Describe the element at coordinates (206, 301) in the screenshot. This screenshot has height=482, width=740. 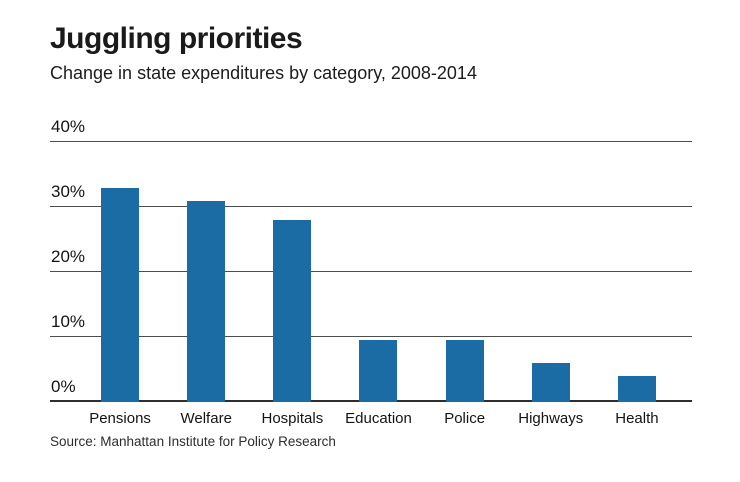
I see `bar-welfare` at that location.